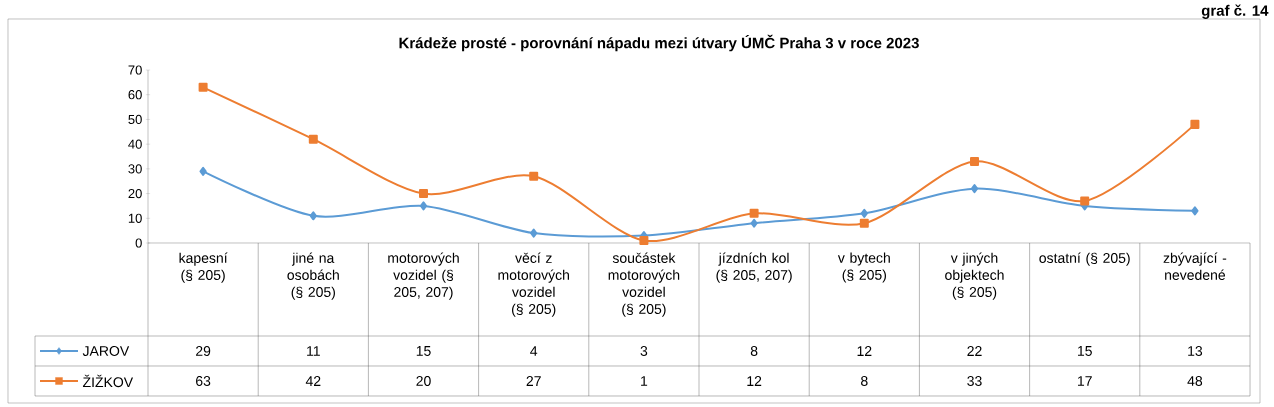 Image resolution: width=1274 pixels, height=407 pixels. I want to click on data-label: 27, so click(533, 381).